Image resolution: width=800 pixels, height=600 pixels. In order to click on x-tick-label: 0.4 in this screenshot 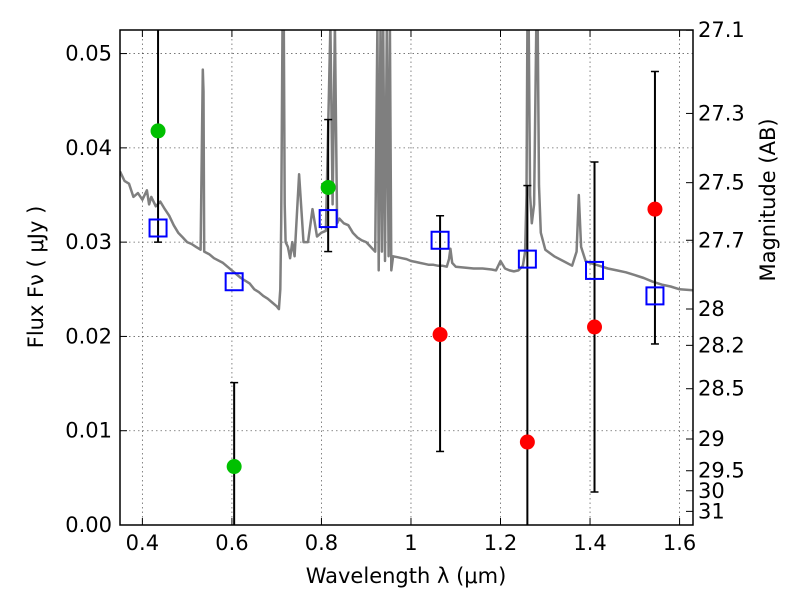, I will do `click(142, 543)`.